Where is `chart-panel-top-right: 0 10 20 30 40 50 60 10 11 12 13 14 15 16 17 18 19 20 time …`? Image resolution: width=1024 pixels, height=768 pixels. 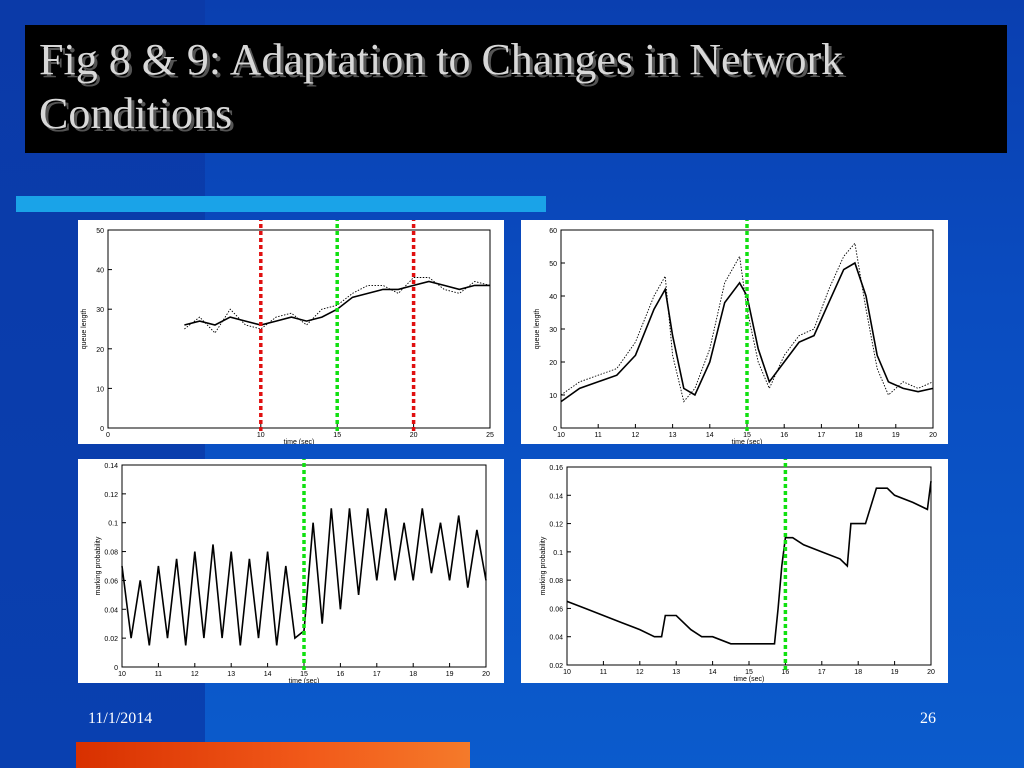 chart-panel-top-right: 0 10 20 30 40 50 60 10 11 12 13 14 15 16 17 18 19 20 time … is located at coordinates (734, 332).